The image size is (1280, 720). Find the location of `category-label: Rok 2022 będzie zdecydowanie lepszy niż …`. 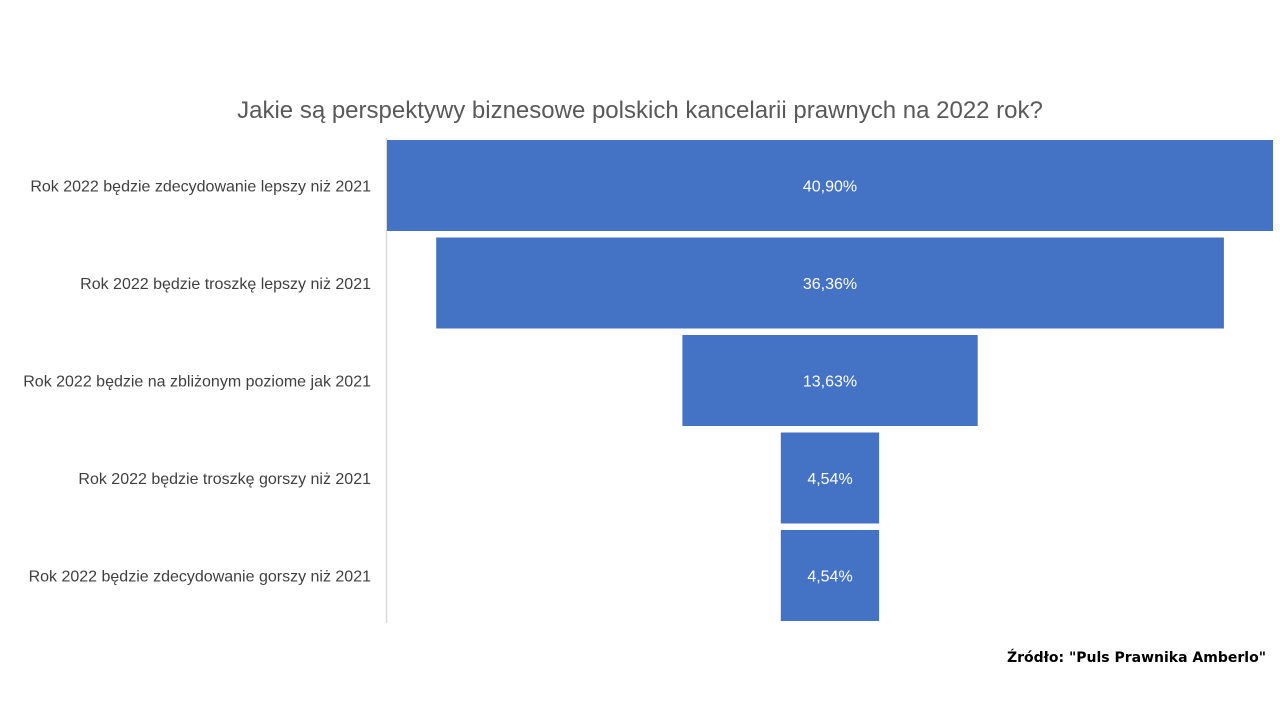

category-label: Rok 2022 będzie zdecydowanie lepszy niż … is located at coordinates (200, 187).